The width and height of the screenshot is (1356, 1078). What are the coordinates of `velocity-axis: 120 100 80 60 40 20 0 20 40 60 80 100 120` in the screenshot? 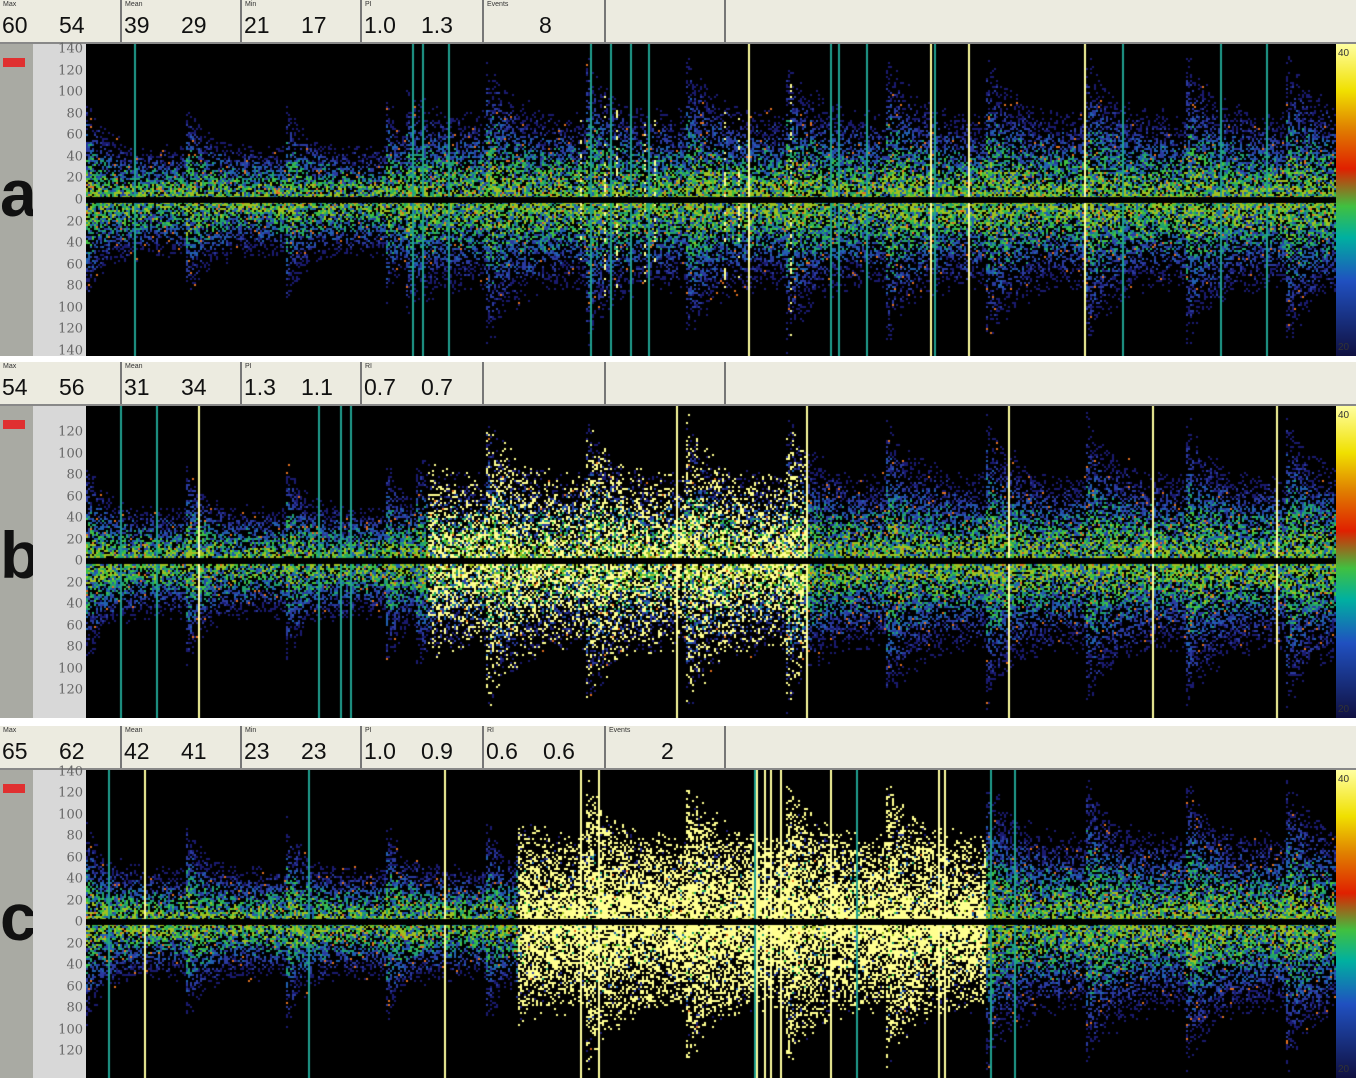 It's located at (59, 562).